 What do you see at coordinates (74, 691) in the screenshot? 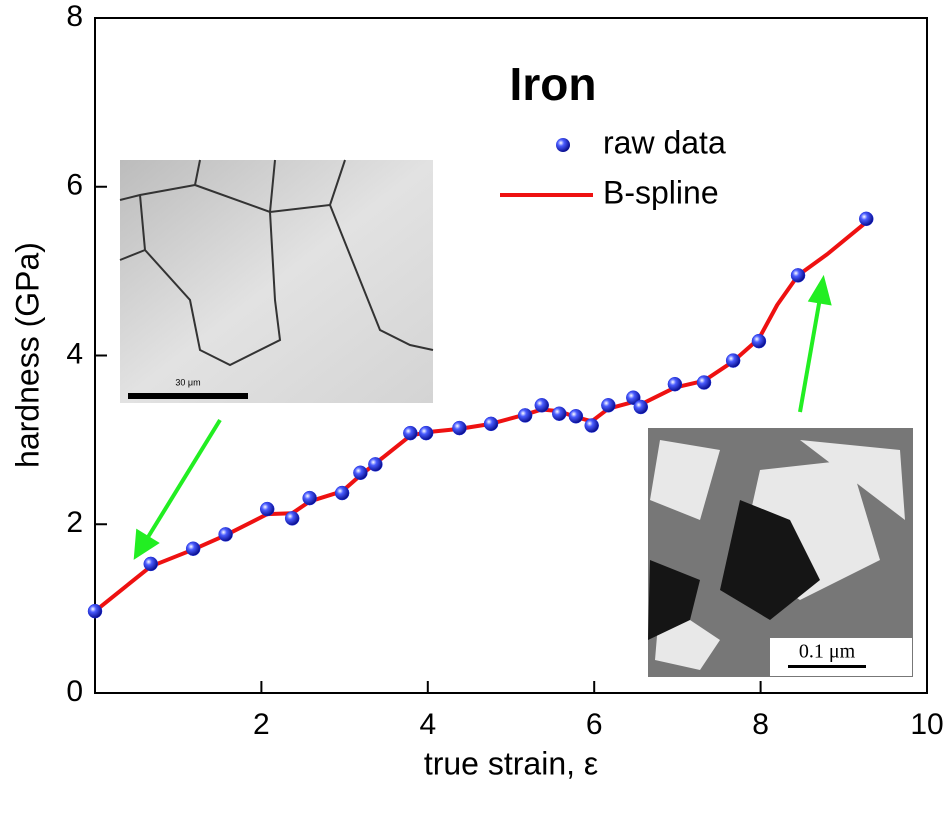
I see `y-tick-label: 0` at bounding box center [74, 691].